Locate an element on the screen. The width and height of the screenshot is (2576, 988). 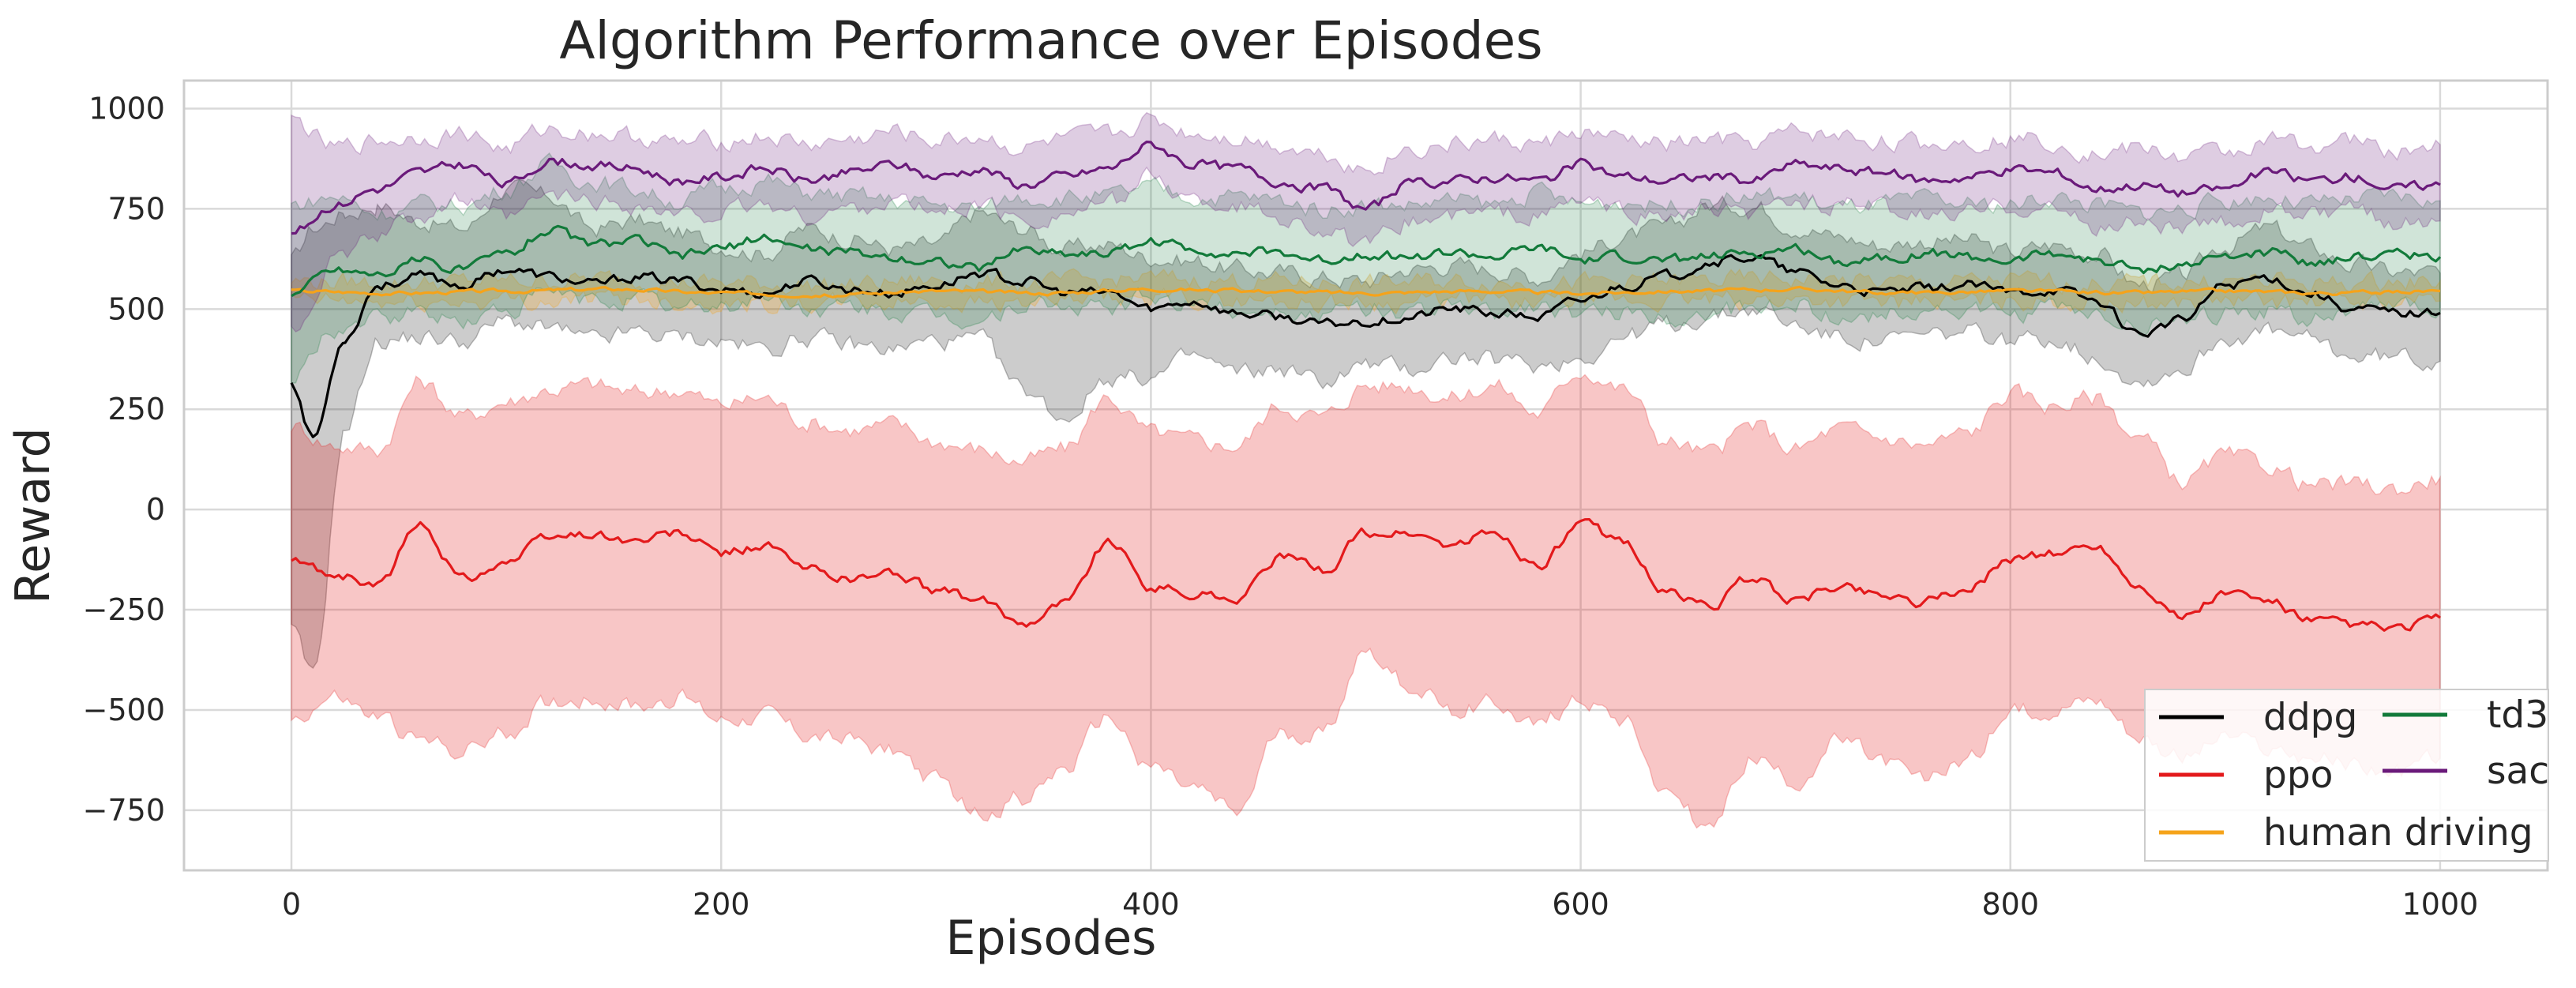
line-human-driving is located at coordinates (1366, 292).